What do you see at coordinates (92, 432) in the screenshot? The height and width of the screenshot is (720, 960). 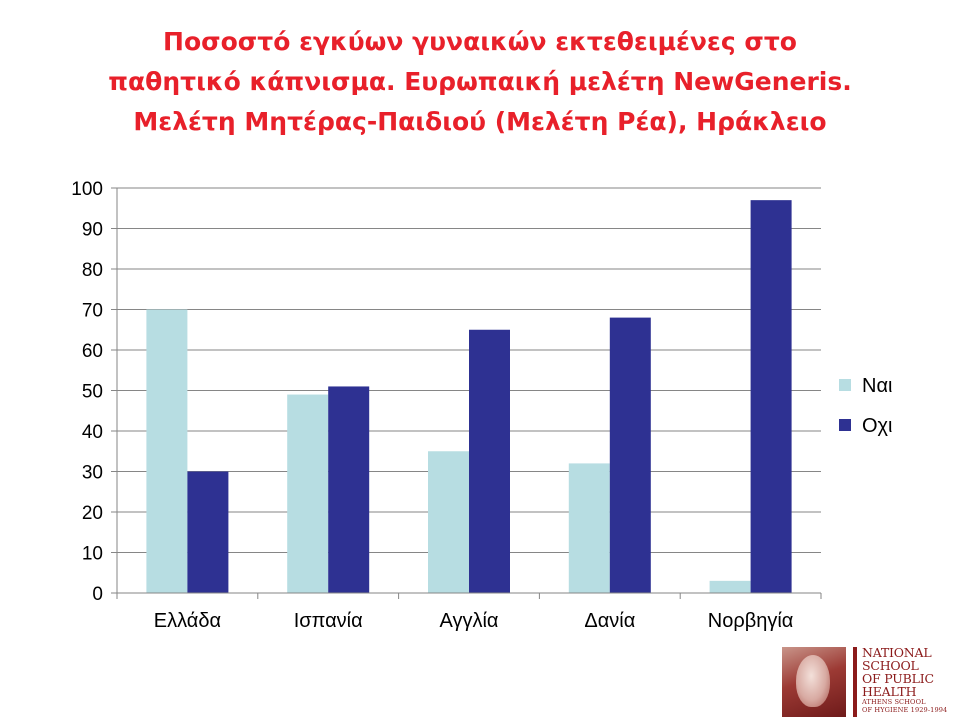 I see `y-tick-label: 40` at bounding box center [92, 432].